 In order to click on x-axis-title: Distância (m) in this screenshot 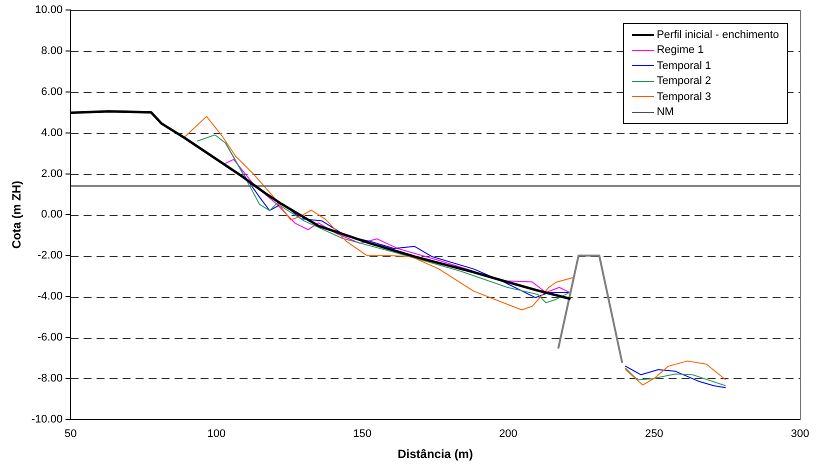, I will do `click(435, 454)`.